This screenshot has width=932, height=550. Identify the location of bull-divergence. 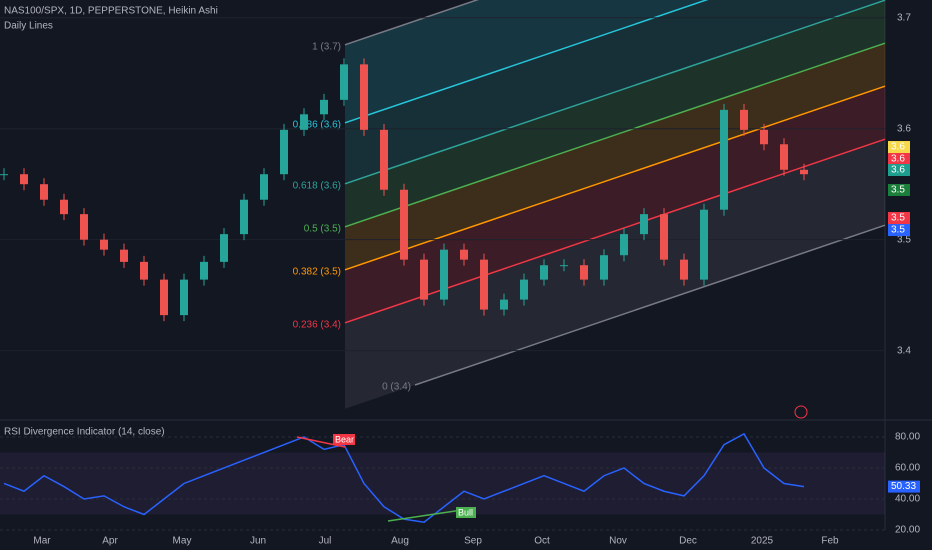
(425, 515).